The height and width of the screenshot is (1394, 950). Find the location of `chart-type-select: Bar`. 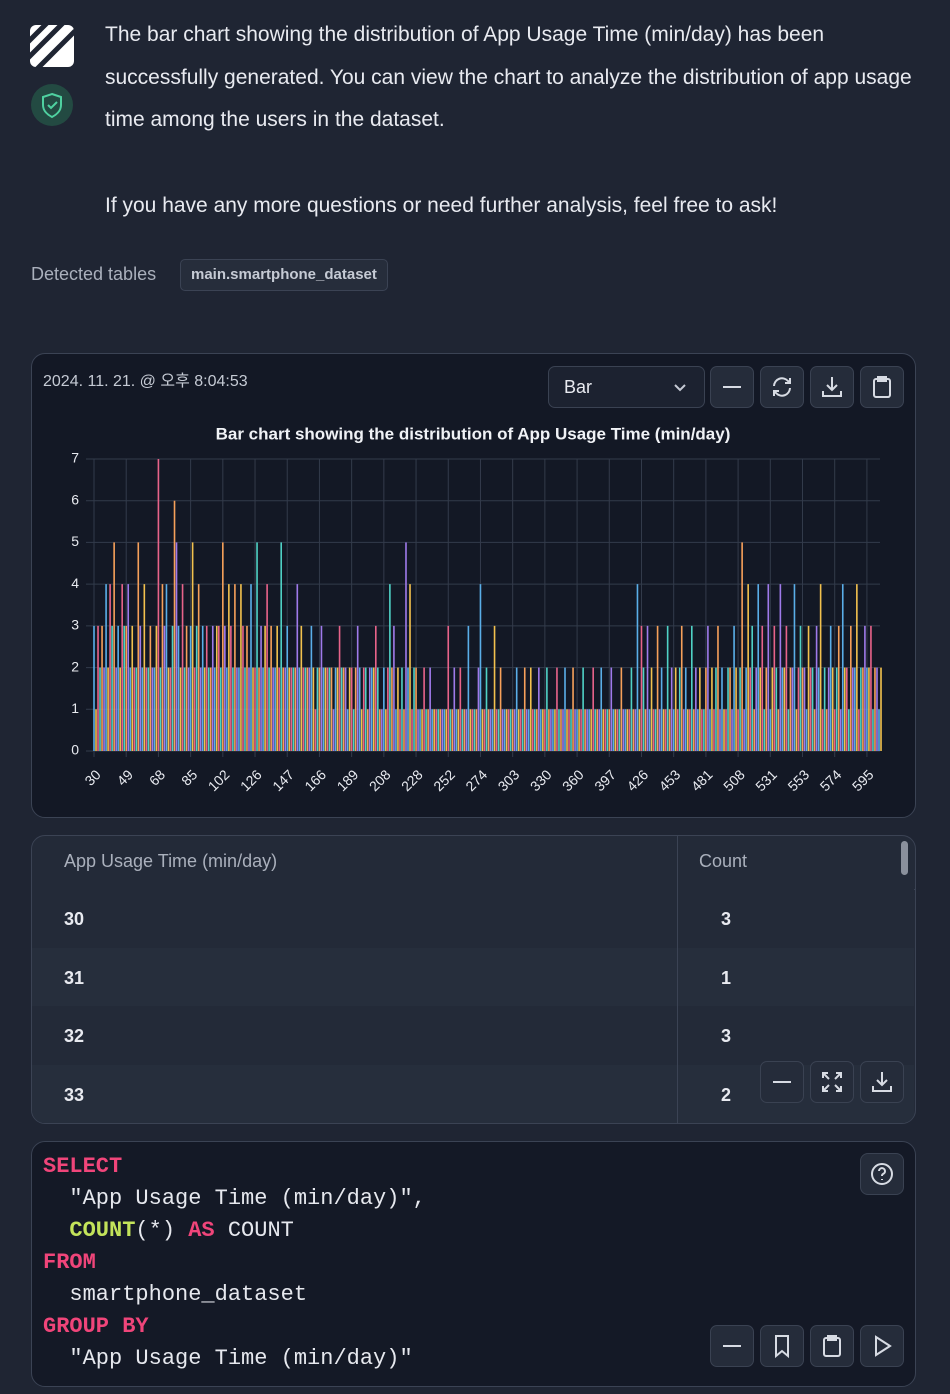

chart-type-select: Bar is located at coordinates (626, 387).